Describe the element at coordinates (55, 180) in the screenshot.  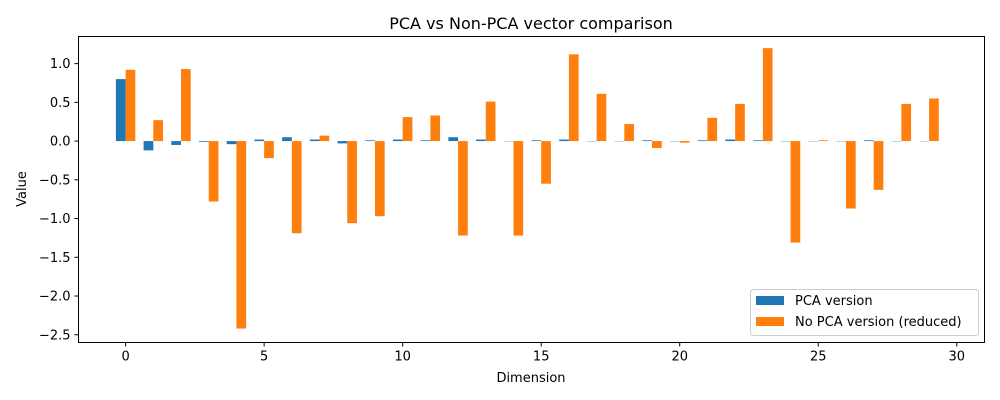
I see `y-tick-label: −0.5` at that location.